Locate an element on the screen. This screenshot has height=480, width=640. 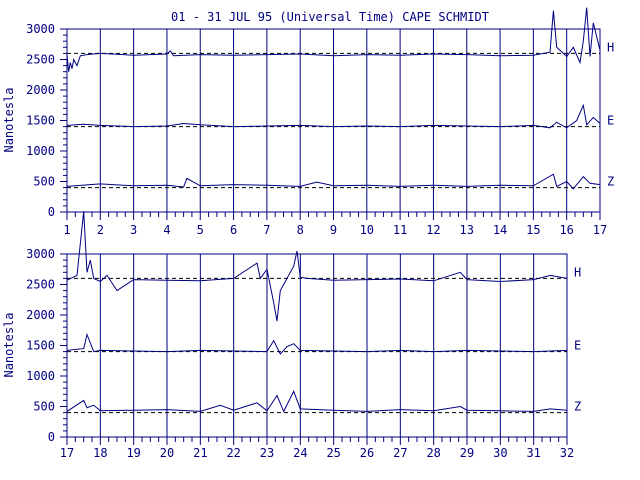
x-tick-label: 1 is located at coordinates (66, 230).